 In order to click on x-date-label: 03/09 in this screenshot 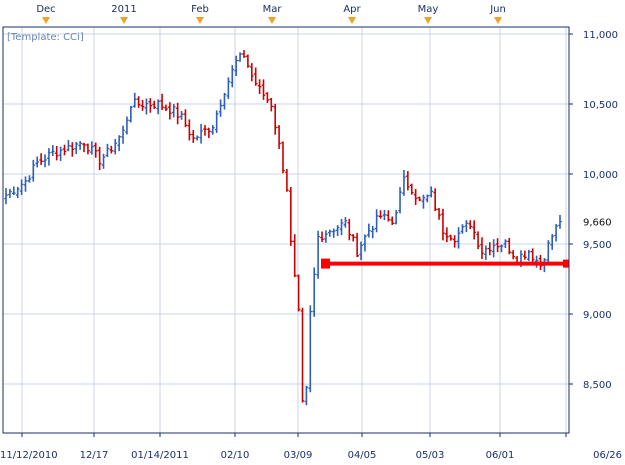, I will do `click(298, 455)`.